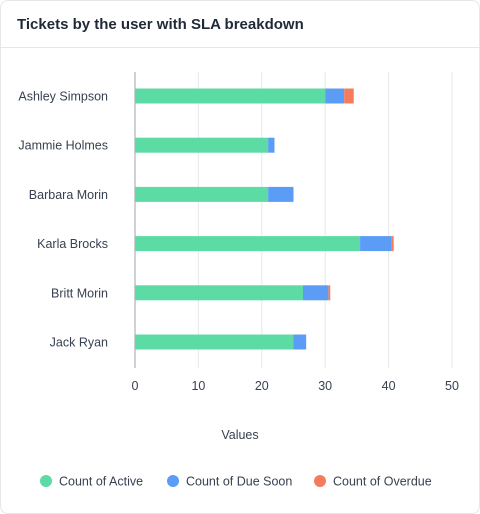  I want to click on x-tick-label: 0, so click(135, 386).